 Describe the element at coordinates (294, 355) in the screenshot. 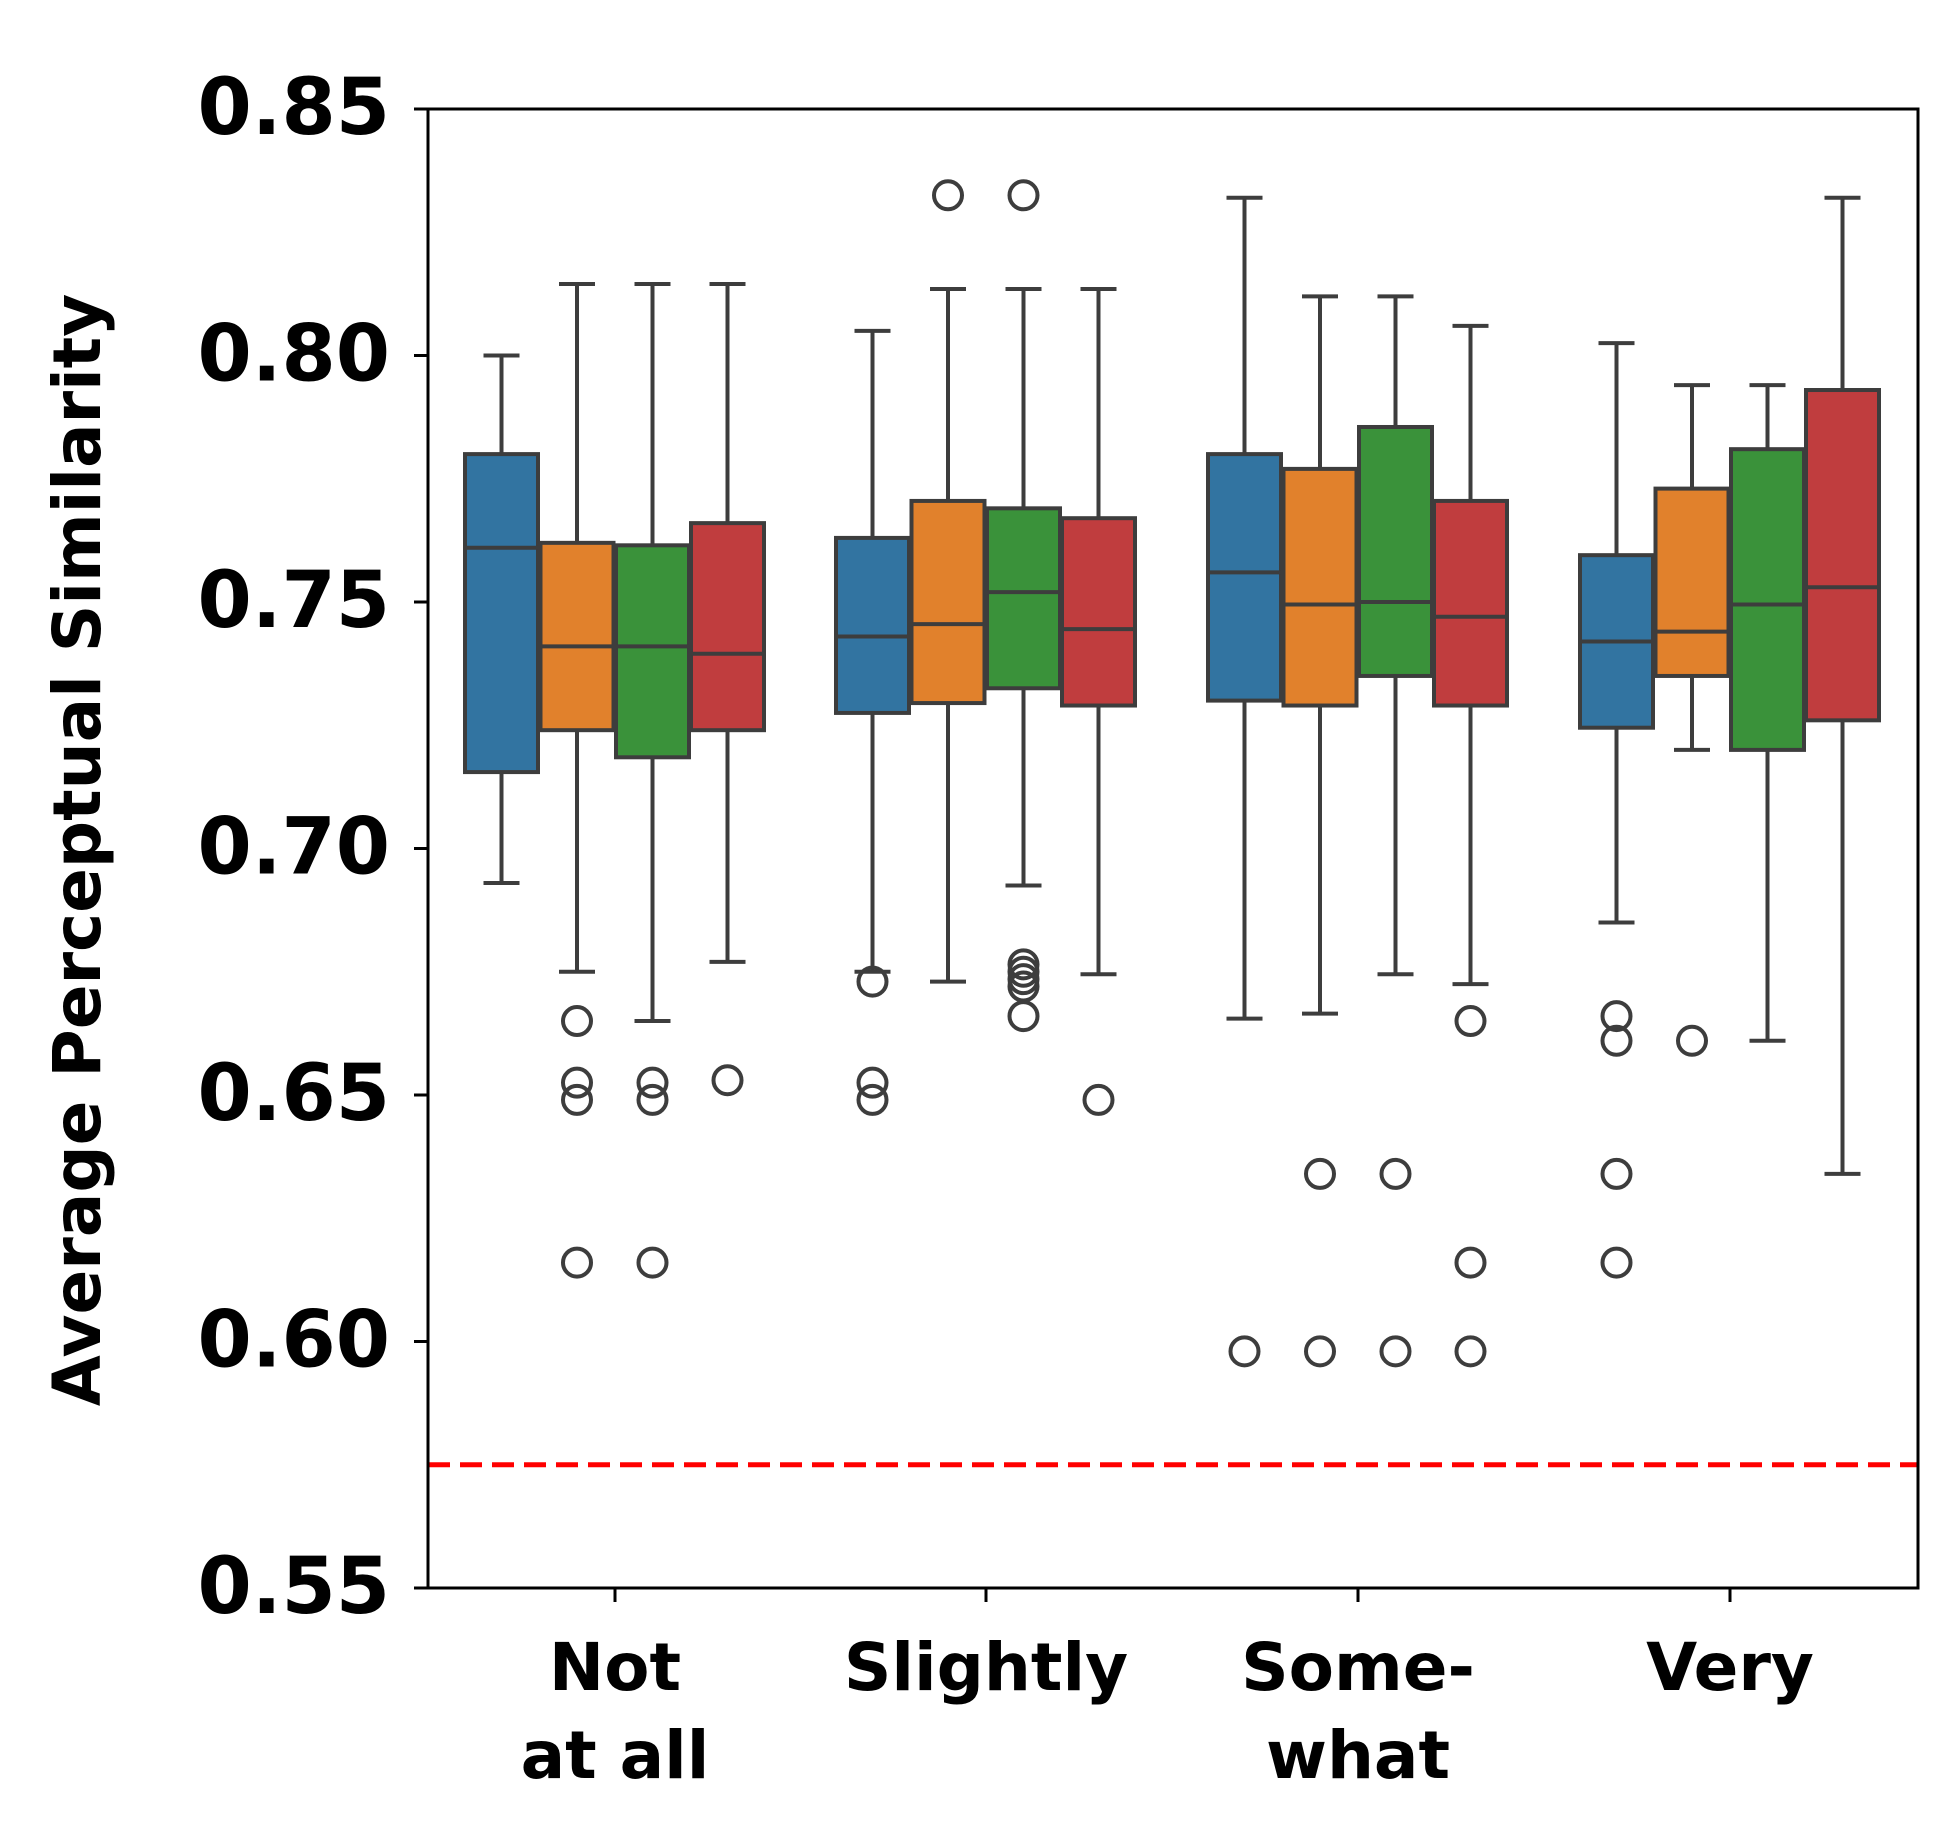

I see `y-tick-label: 0.80` at that location.